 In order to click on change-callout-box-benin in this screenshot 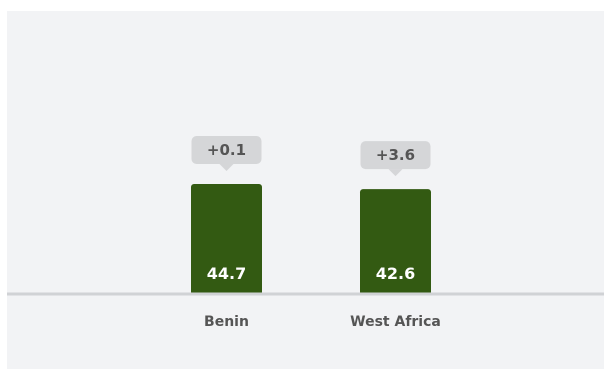, I will do `click(226, 150)`.